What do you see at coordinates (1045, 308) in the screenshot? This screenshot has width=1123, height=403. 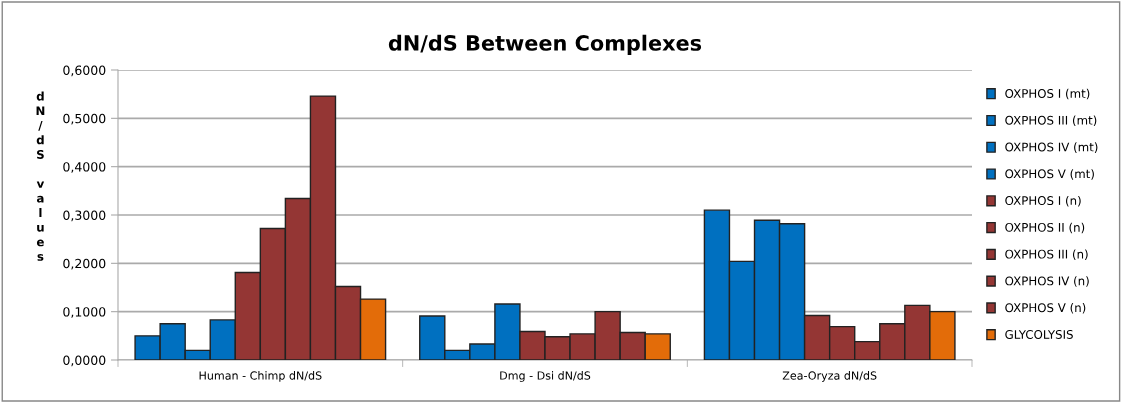 I see `legend-label: OXPHOS V (n)` at bounding box center [1045, 308].